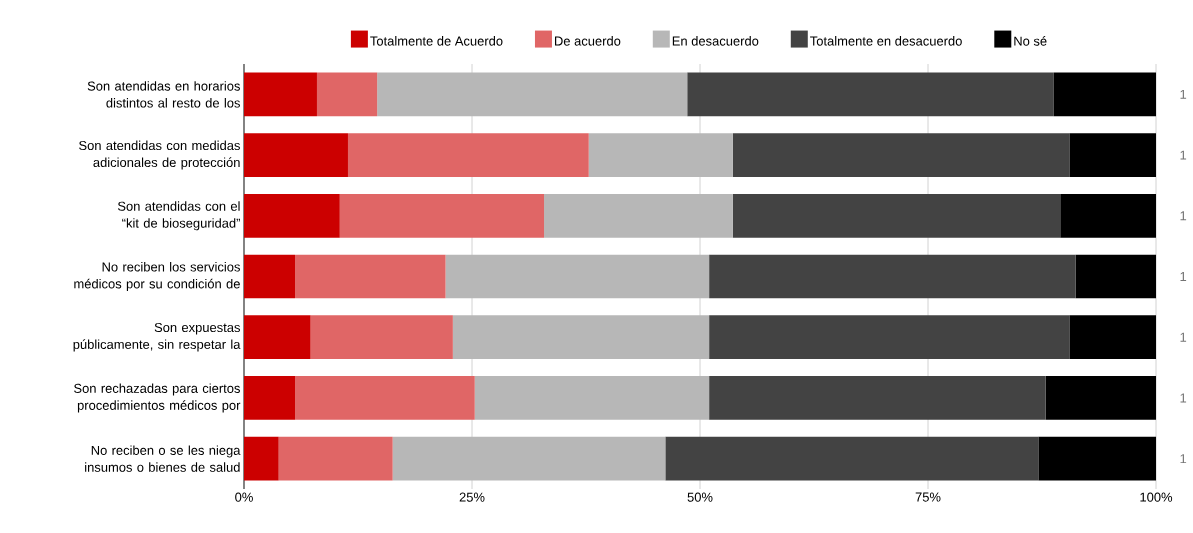 The image size is (1193, 533). Describe the element at coordinates (244, 497) in the screenshot. I see `x-tick-label: 0%` at that location.